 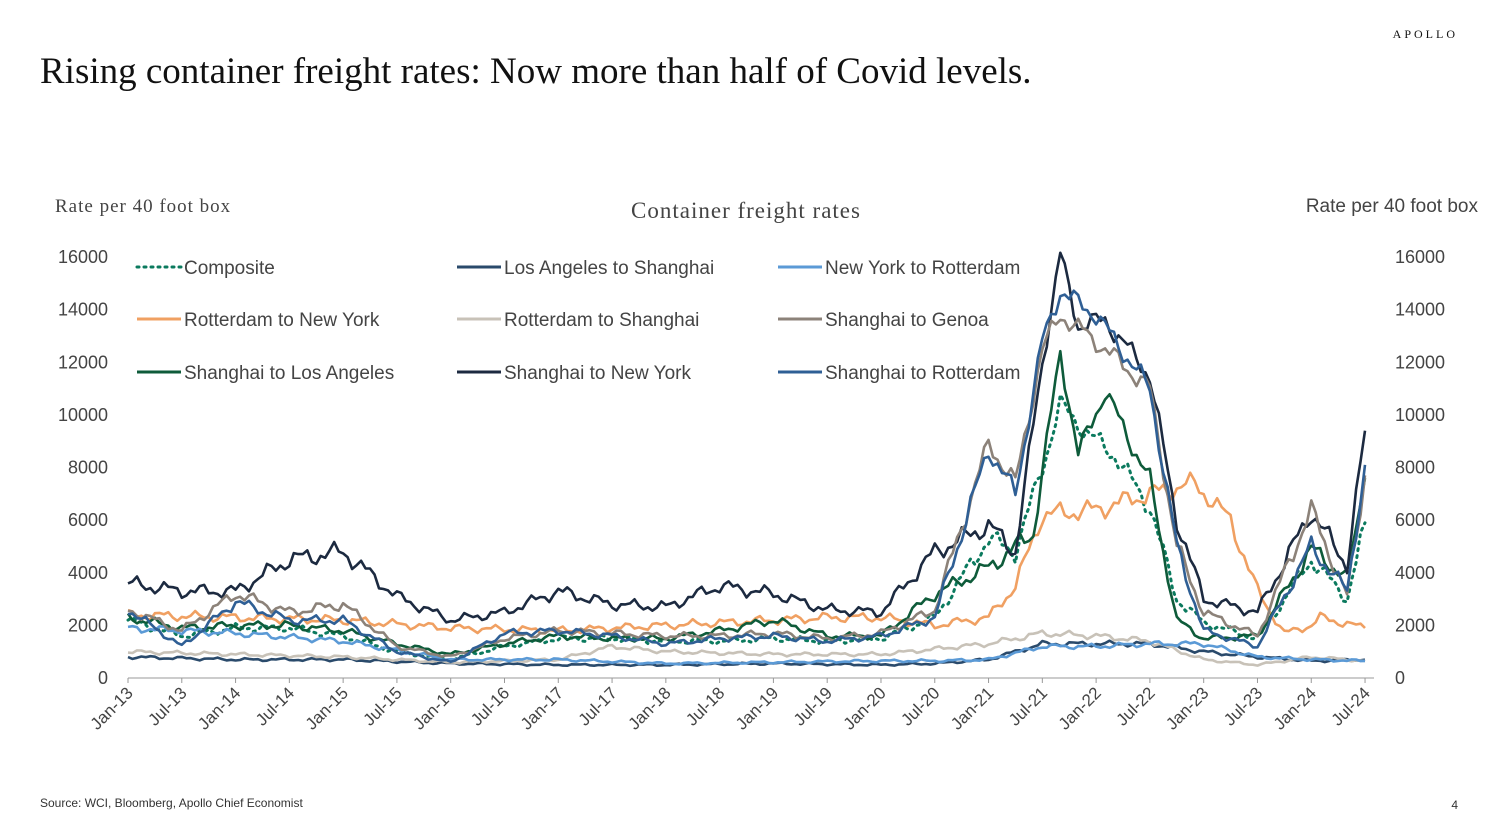 I want to click on x-tick-label: Jan-13, so click(x=112, y=708).